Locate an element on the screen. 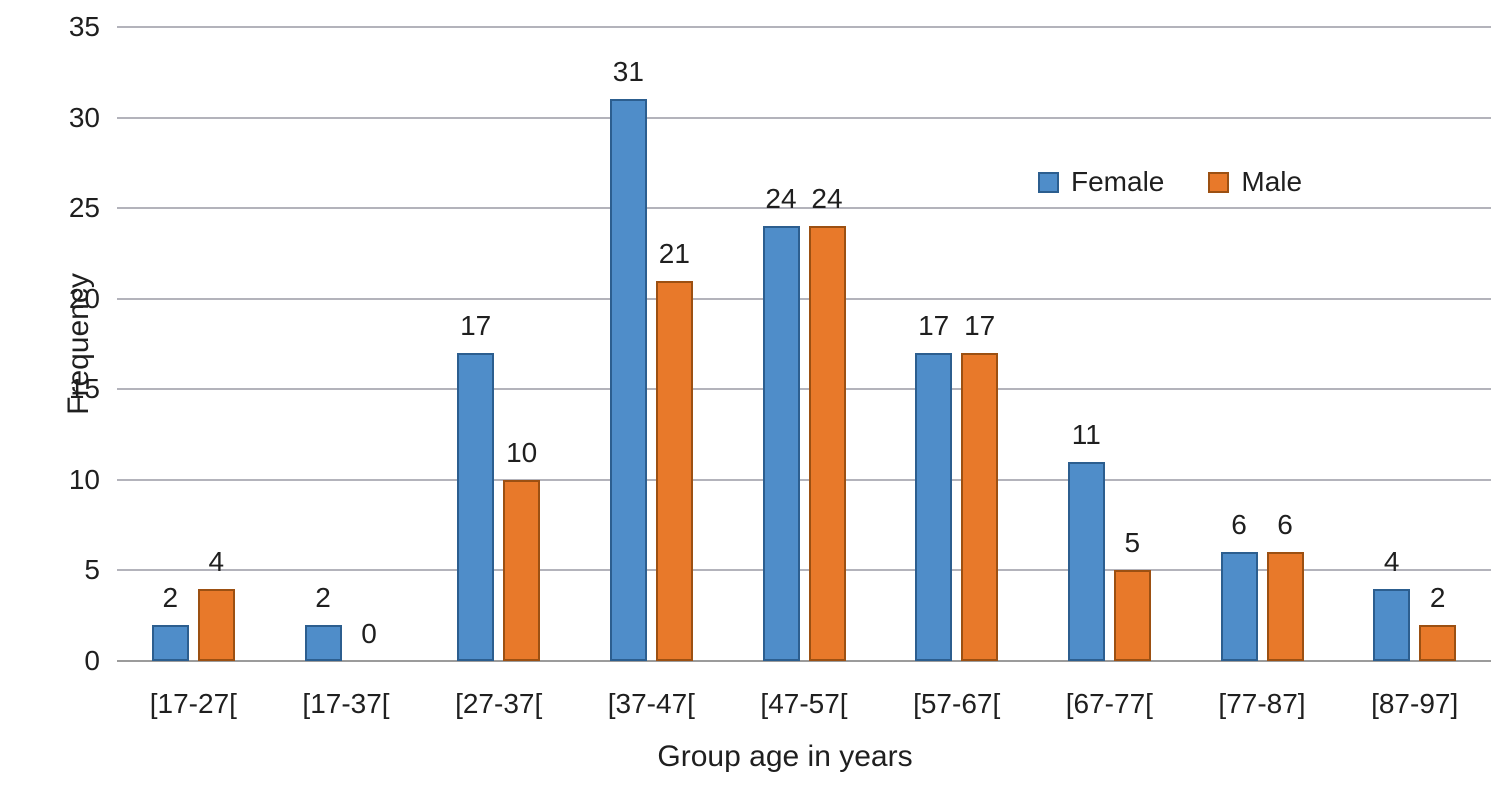 The width and height of the screenshot is (1500, 785). y-tick-label: 10 is located at coordinates (84, 479).